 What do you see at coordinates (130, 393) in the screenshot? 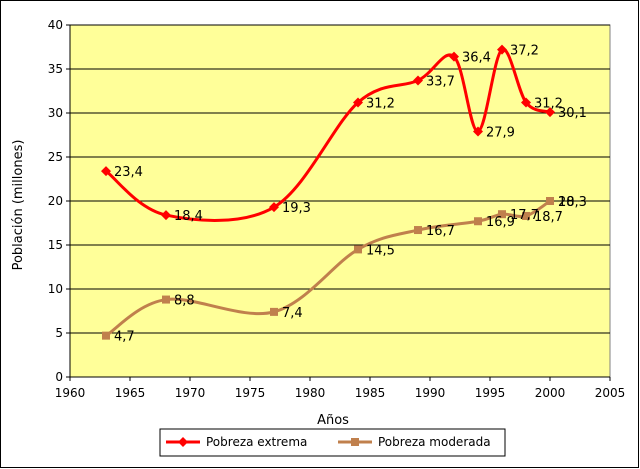
I see `x-tick-label: 1965` at bounding box center [130, 393].